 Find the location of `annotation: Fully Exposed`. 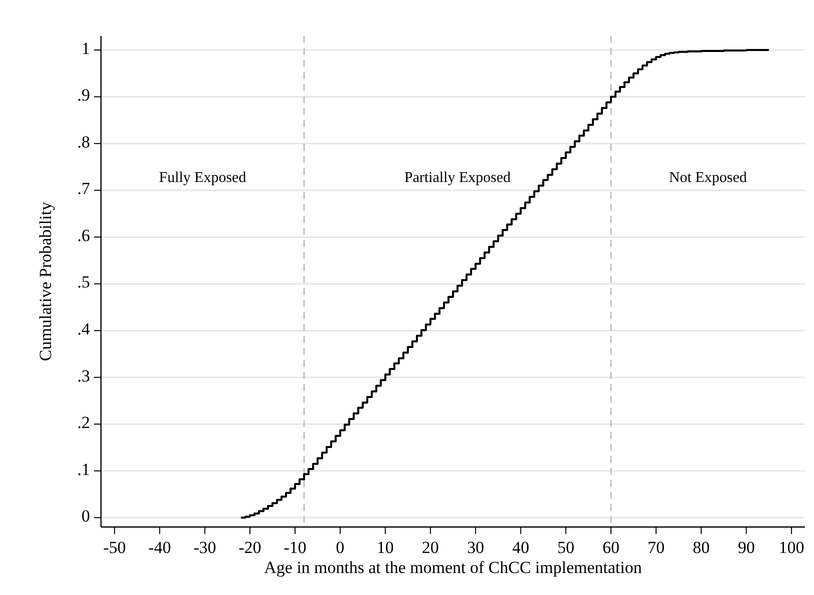

annotation: Fully Exposed is located at coordinates (202, 178).